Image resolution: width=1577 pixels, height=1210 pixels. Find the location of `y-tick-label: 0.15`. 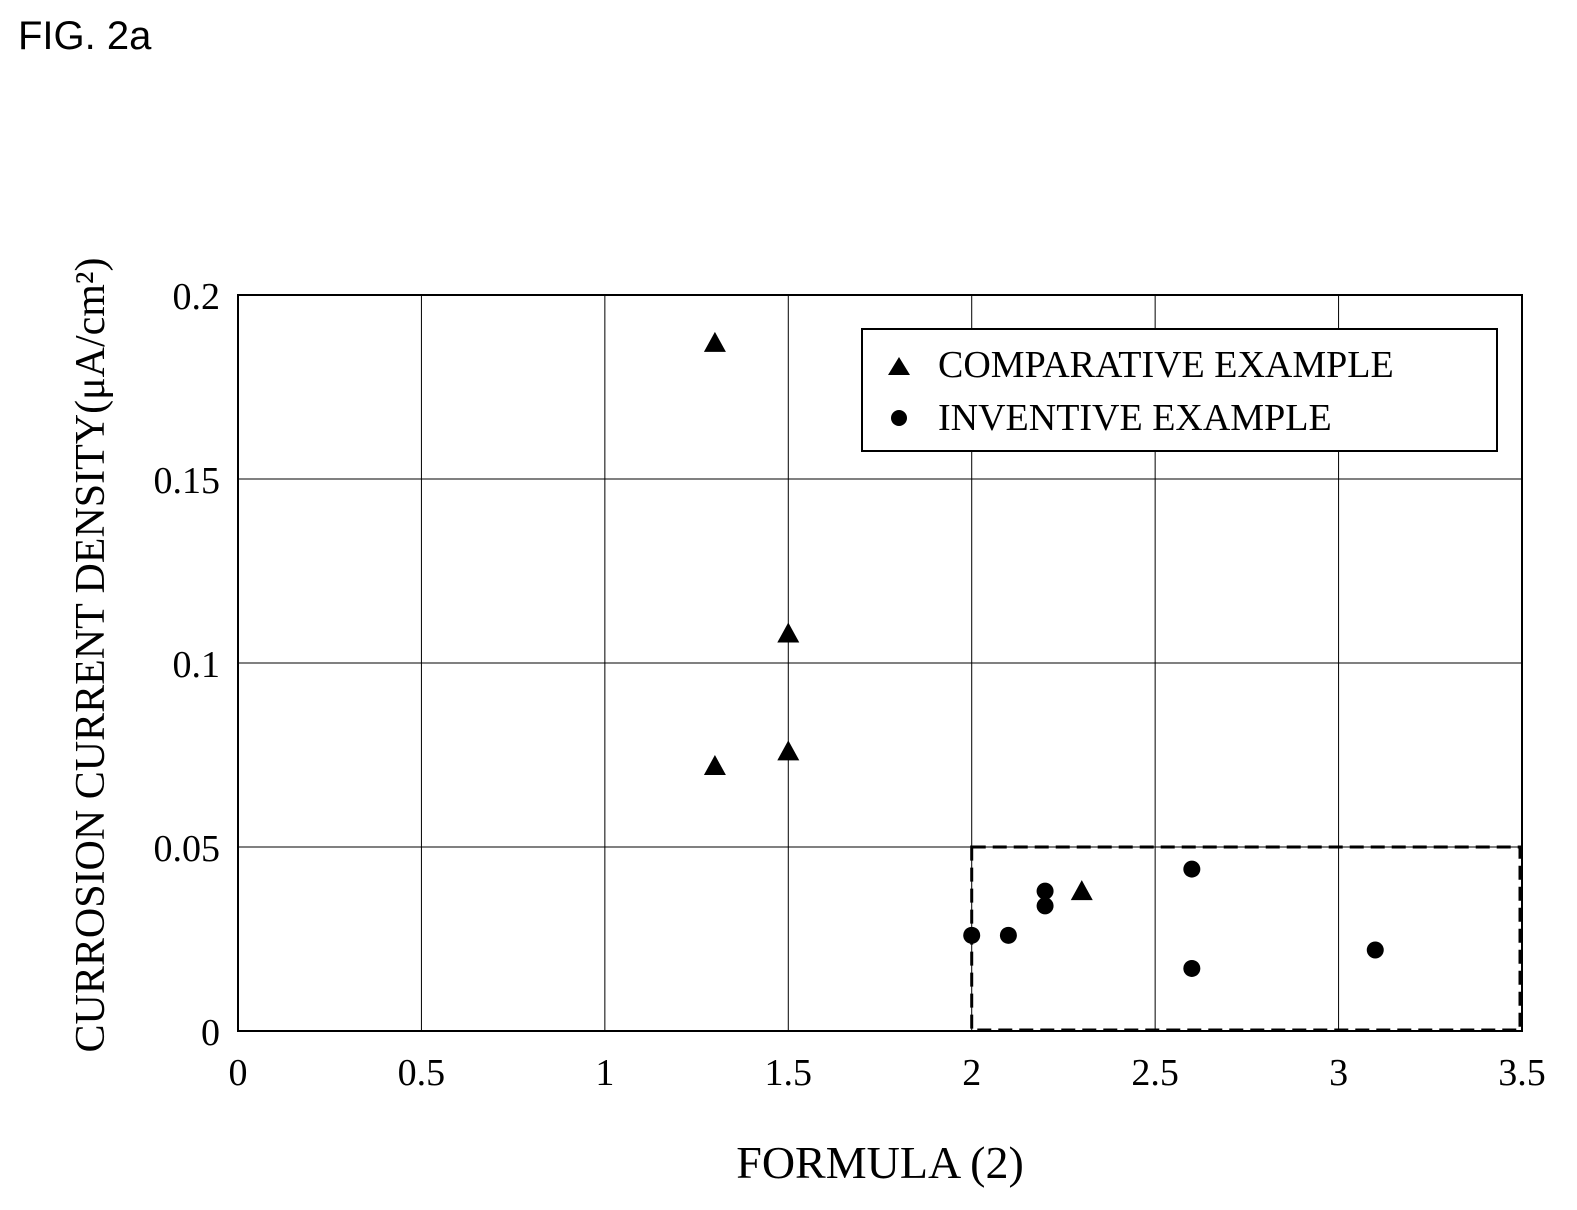

y-tick-label: 0.15 is located at coordinates (187, 481).